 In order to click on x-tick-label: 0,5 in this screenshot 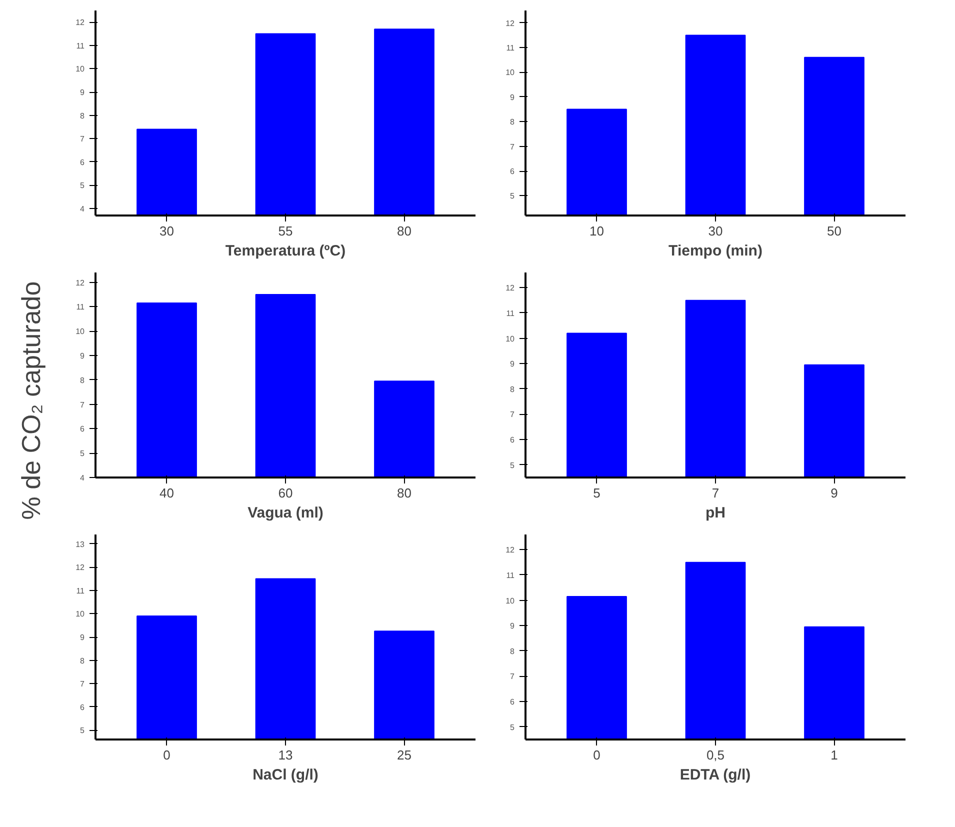, I will do `click(715, 755)`.